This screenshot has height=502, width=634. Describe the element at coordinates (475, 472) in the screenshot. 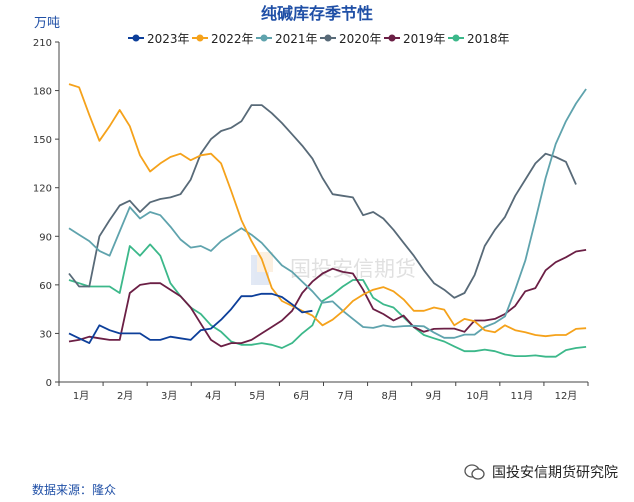

I see `wechat-icon` at that location.